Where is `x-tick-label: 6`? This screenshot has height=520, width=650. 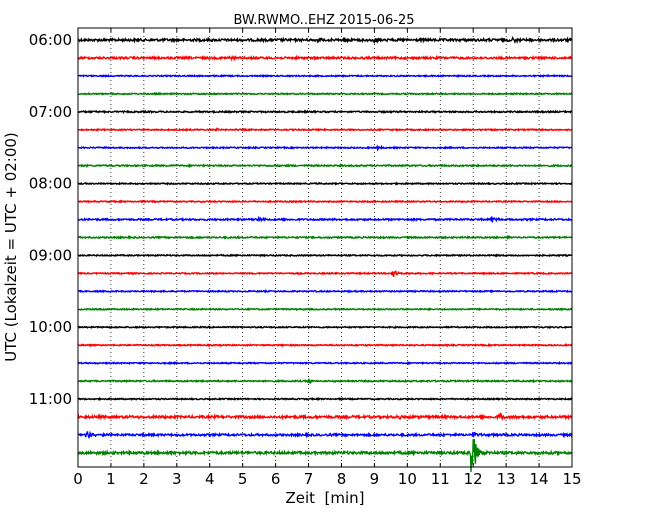 x-tick-label: 6 is located at coordinates (276, 479).